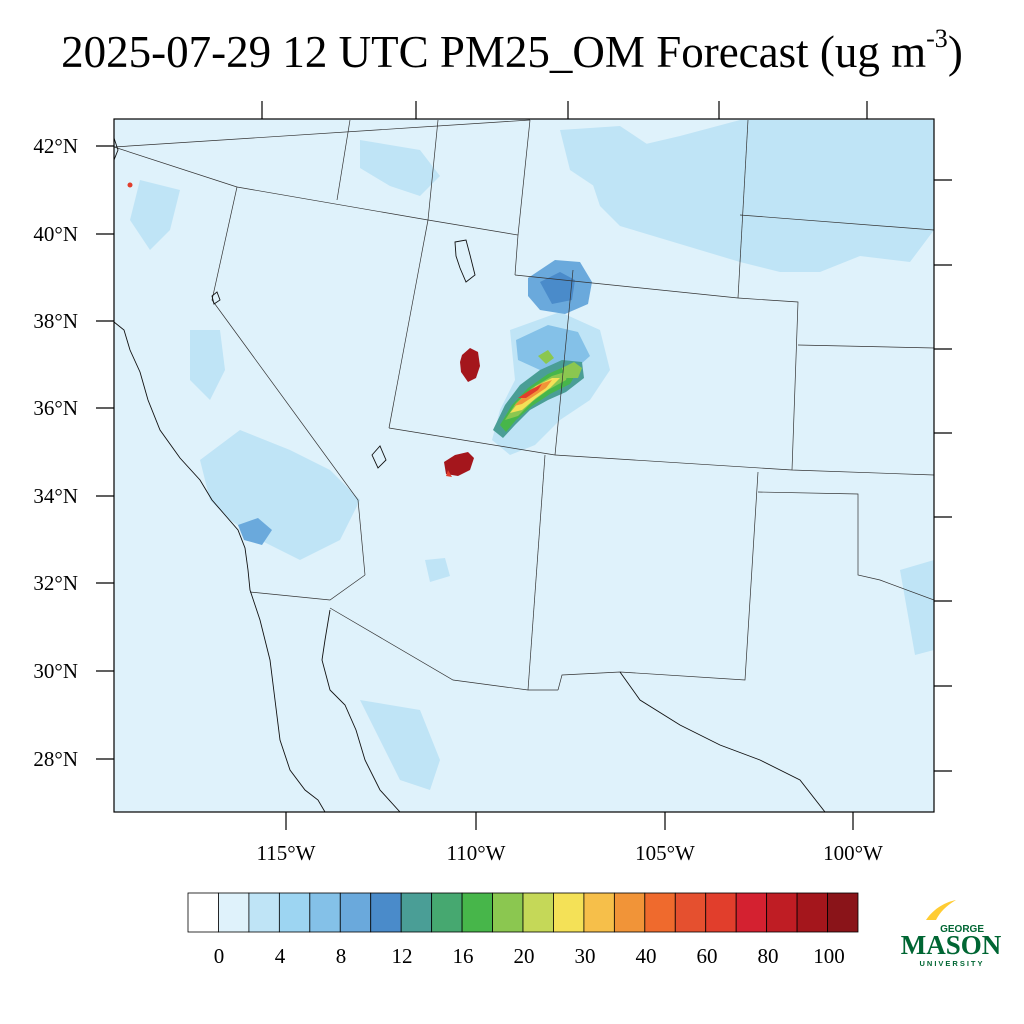  What do you see at coordinates (744, 465) in the screenshot?
I see `border-co-nm` at bounding box center [744, 465].